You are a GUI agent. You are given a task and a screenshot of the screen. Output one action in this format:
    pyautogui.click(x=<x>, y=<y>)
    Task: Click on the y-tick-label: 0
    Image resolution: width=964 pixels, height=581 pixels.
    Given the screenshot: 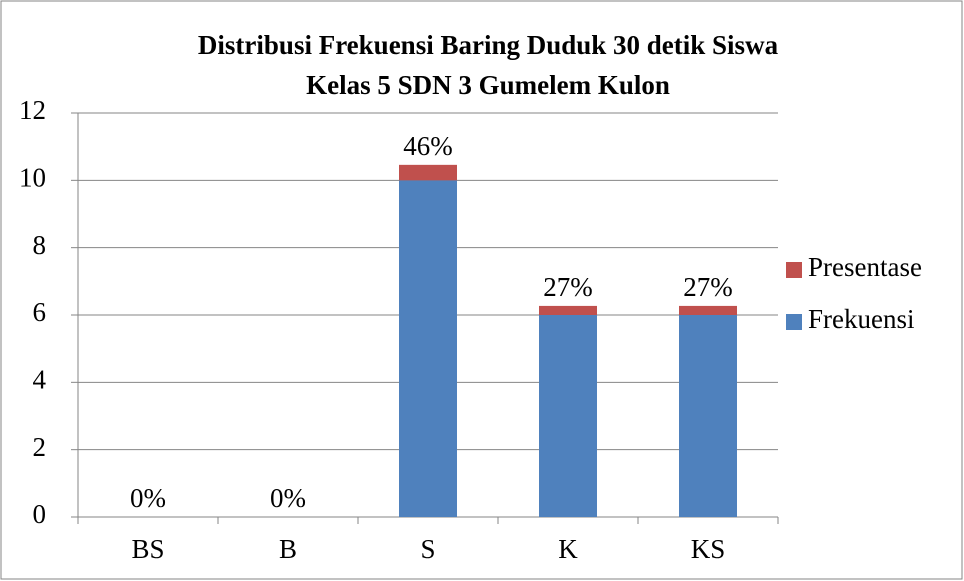 What is the action you would take?
    pyautogui.click(x=40, y=514)
    